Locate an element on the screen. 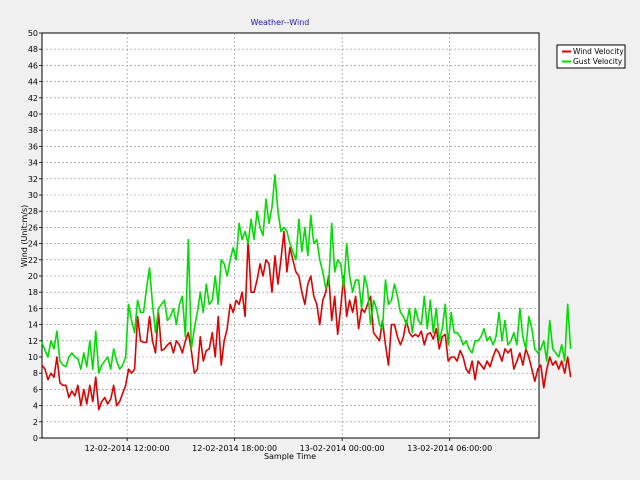 Image resolution: width=640 pixels, height=480 pixels. y-tick-label: 16 is located at coordinates (33, 308).